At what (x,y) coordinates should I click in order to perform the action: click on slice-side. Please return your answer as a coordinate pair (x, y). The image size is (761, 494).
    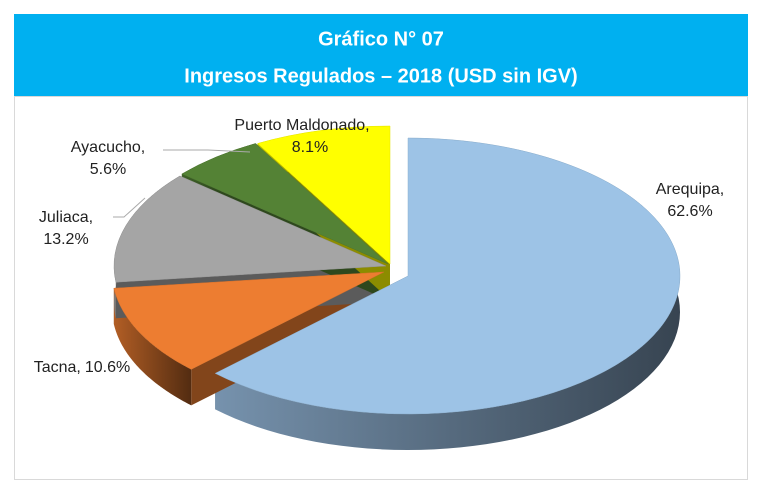
    Looking at the image, I should click on (152, 347).